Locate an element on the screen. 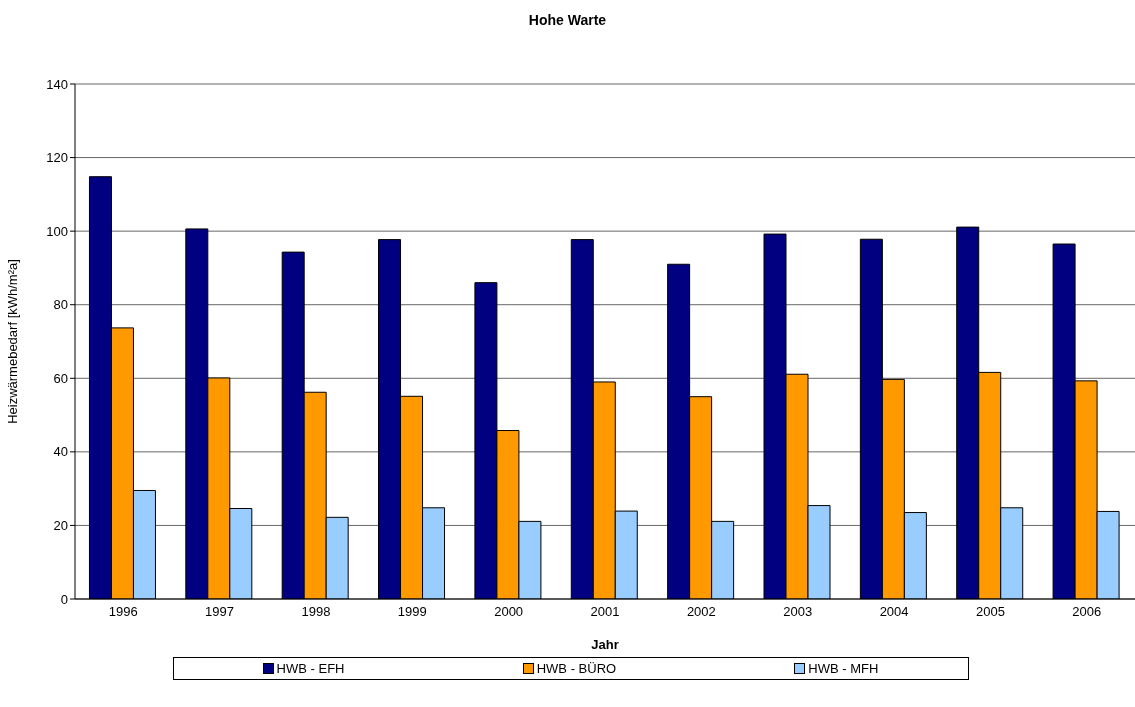 The width and height of the screenshot is (1135, 707). x-tick-label: 2006 is located at coordinates (1087, 612).